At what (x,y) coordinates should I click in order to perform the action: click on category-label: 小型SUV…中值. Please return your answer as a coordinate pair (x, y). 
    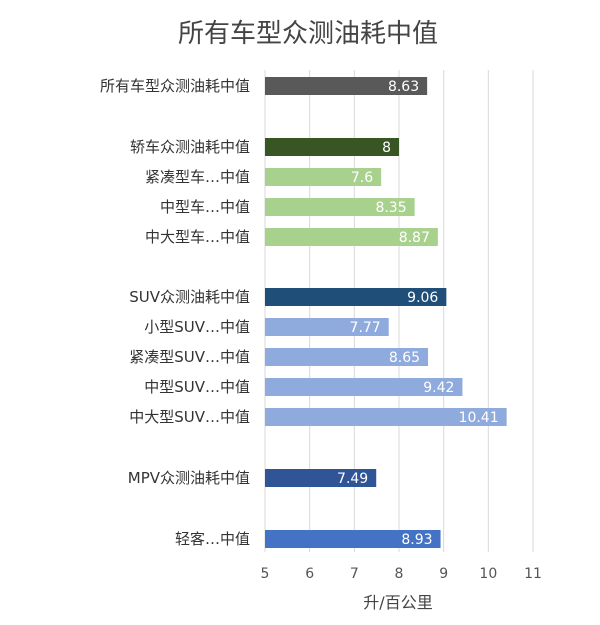
    Looking at the image, I should click on (197, 327).